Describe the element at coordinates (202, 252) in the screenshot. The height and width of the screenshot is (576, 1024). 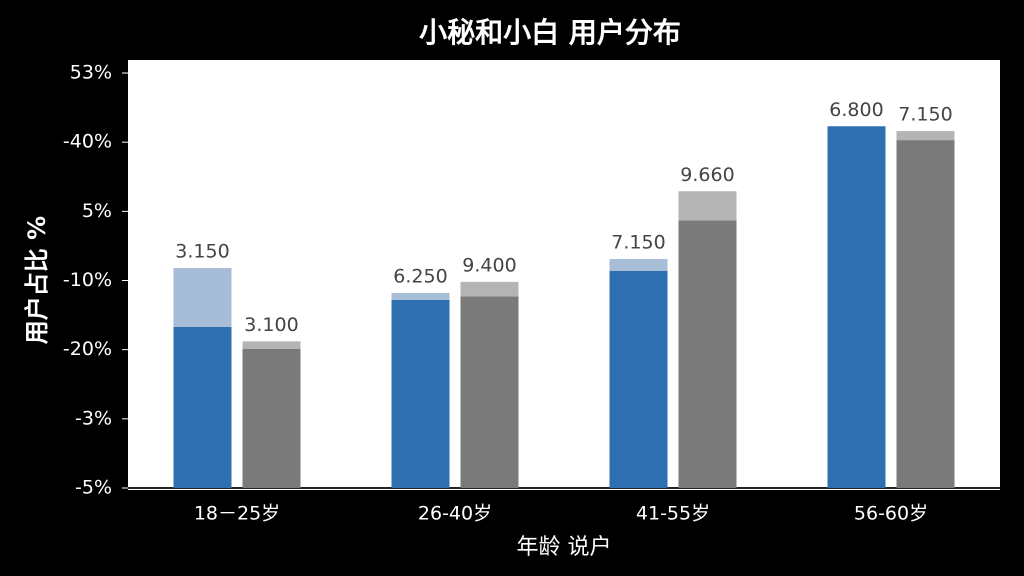
I see `bar-label: 3.150` at that location.